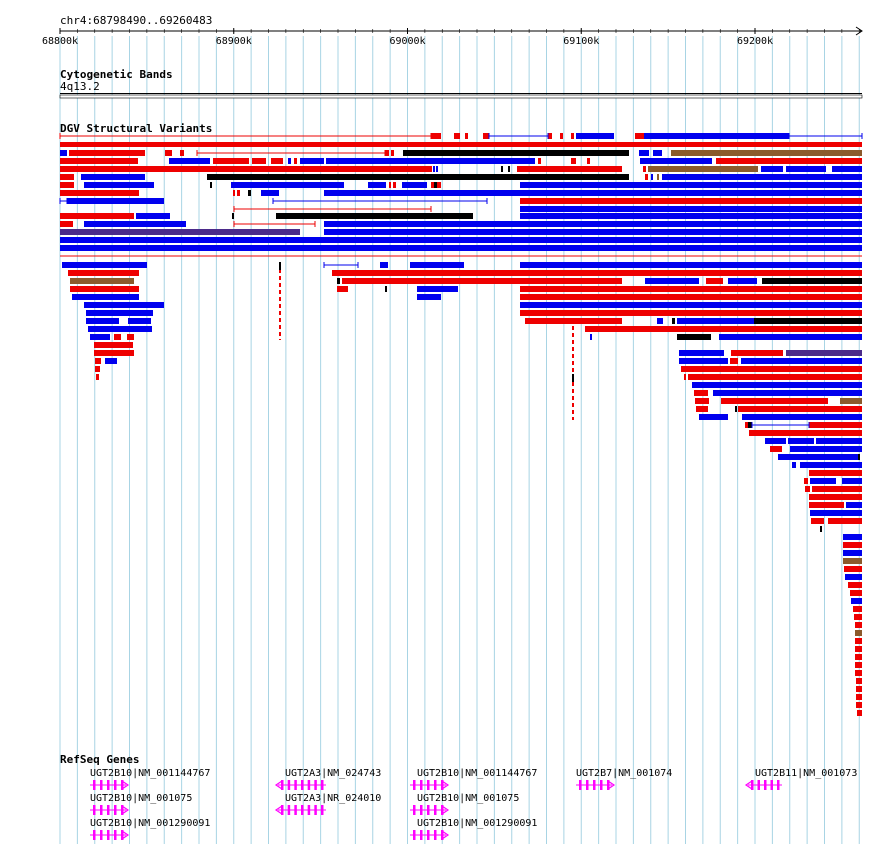 The image size is (890, 844). What do you see at coordinates (461, 96) in the screenshot?
I see `cytoband-band` at bounding box center [461, 96].